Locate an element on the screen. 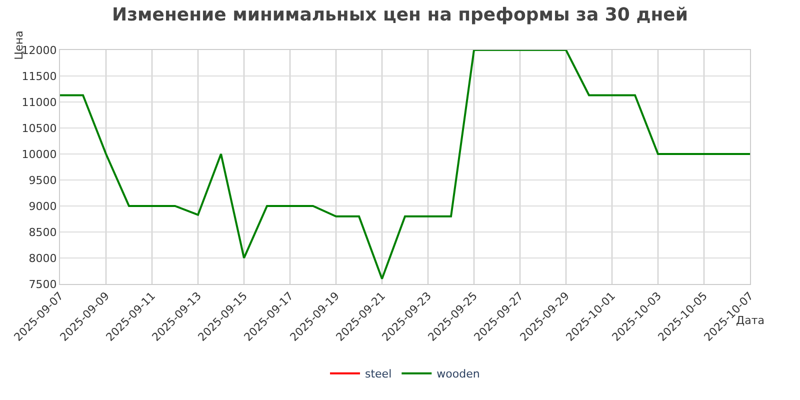  y-tick-label: 10000 is located at coordinates (39, 154).